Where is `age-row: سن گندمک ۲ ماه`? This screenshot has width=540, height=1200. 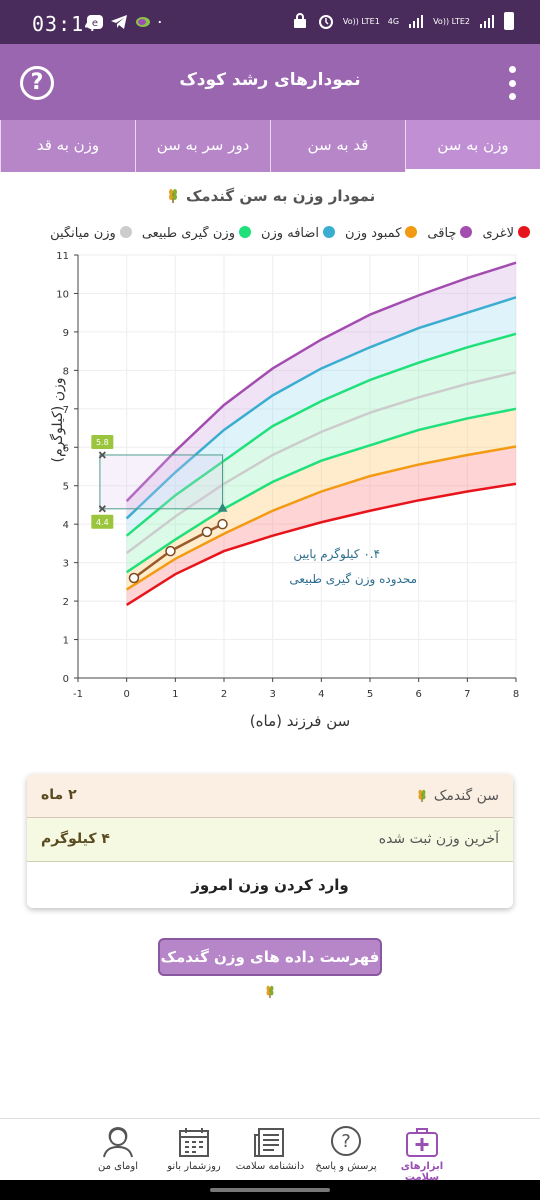 age-row: سن گندمک ۲ ماه is located at coordinates (270, 796).